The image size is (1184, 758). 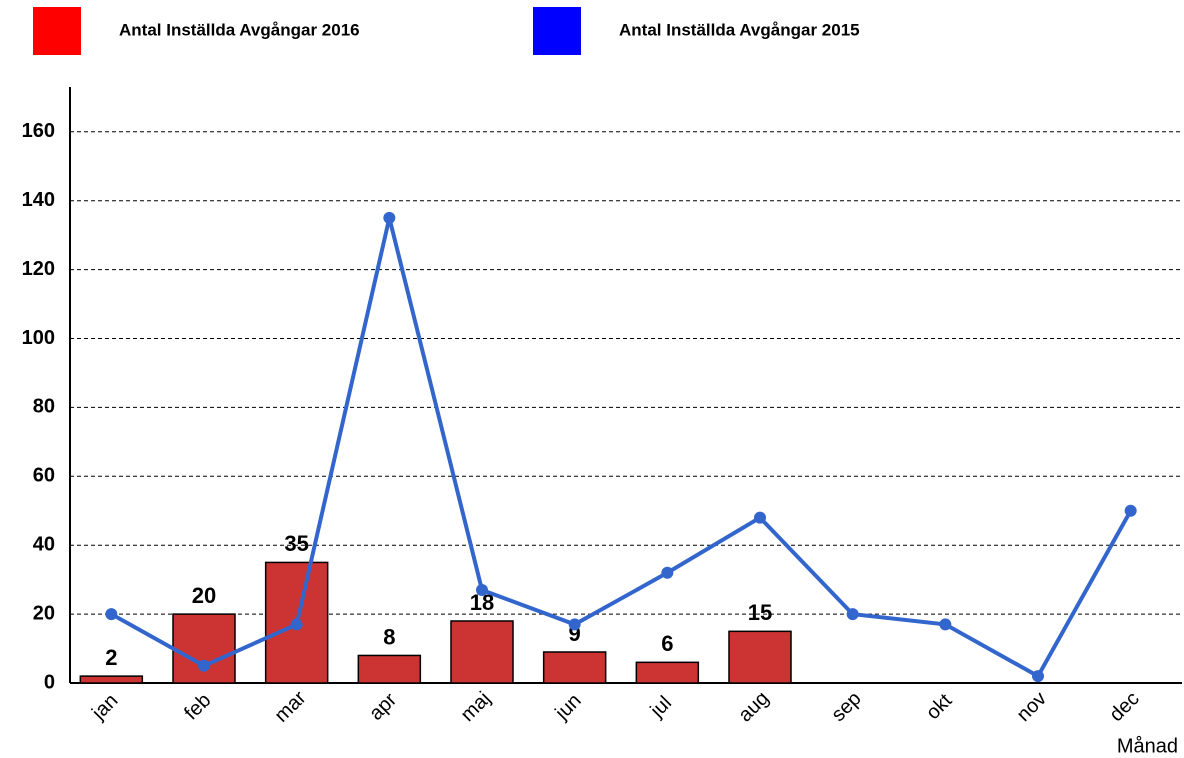 What do you see at coordinates (44, 476) in the screenshot?
I see `y-tick-label: 60` at bounding box center [44, 476].